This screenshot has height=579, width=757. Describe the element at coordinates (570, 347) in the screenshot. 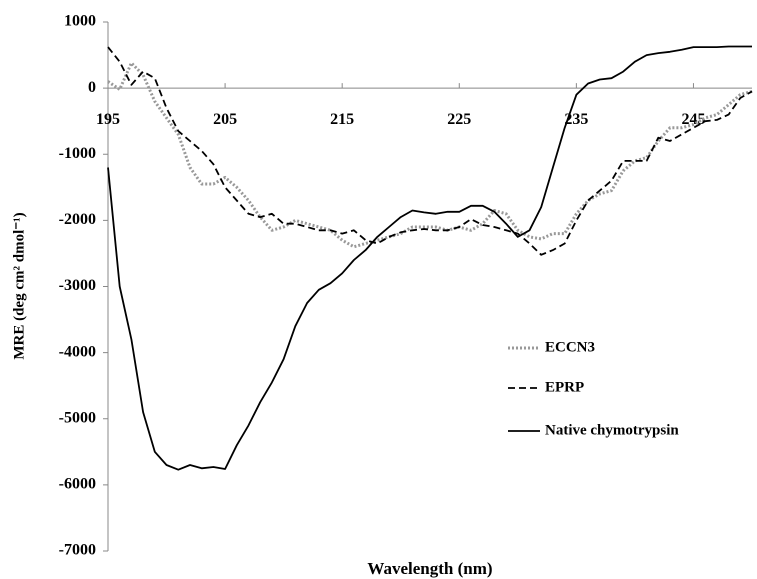

I see `legend-label: ECCN3` at that location.